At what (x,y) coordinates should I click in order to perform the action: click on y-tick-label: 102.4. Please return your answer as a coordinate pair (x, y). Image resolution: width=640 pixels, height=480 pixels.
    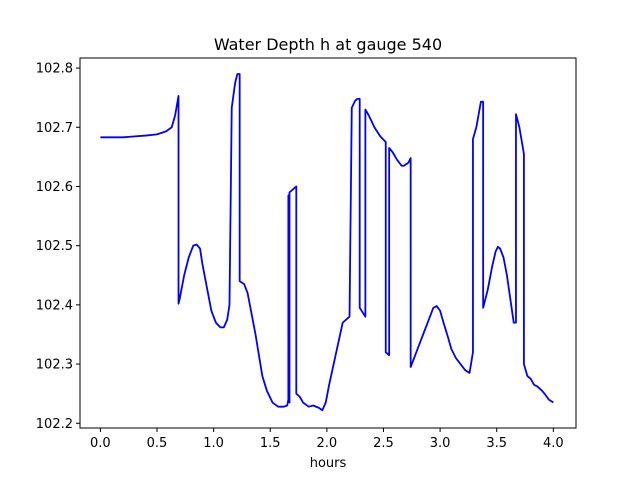
    Looking at the image, I should click on (54, 305).